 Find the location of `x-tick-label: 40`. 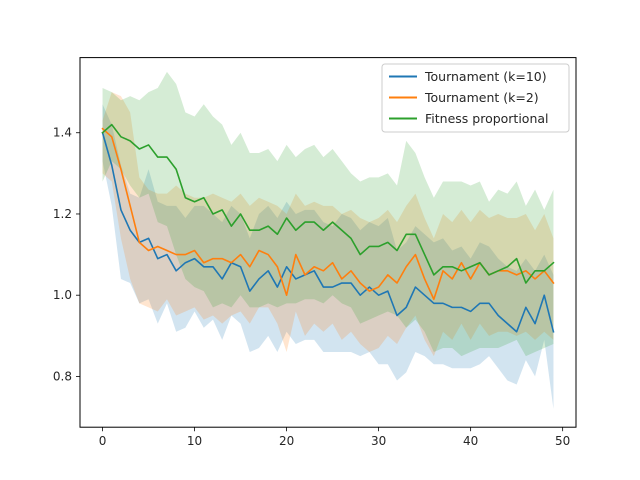

x-tick-label: 40 is located at coordinates (470, 441).